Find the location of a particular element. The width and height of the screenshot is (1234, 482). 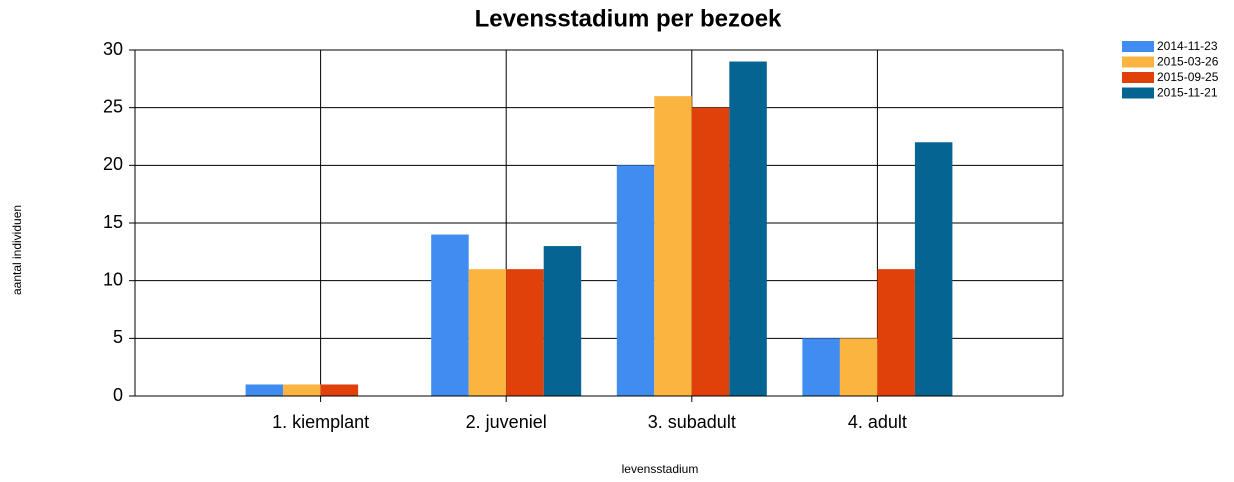

x-tick-label: 3. subadult is located at coordinates (692, 422).